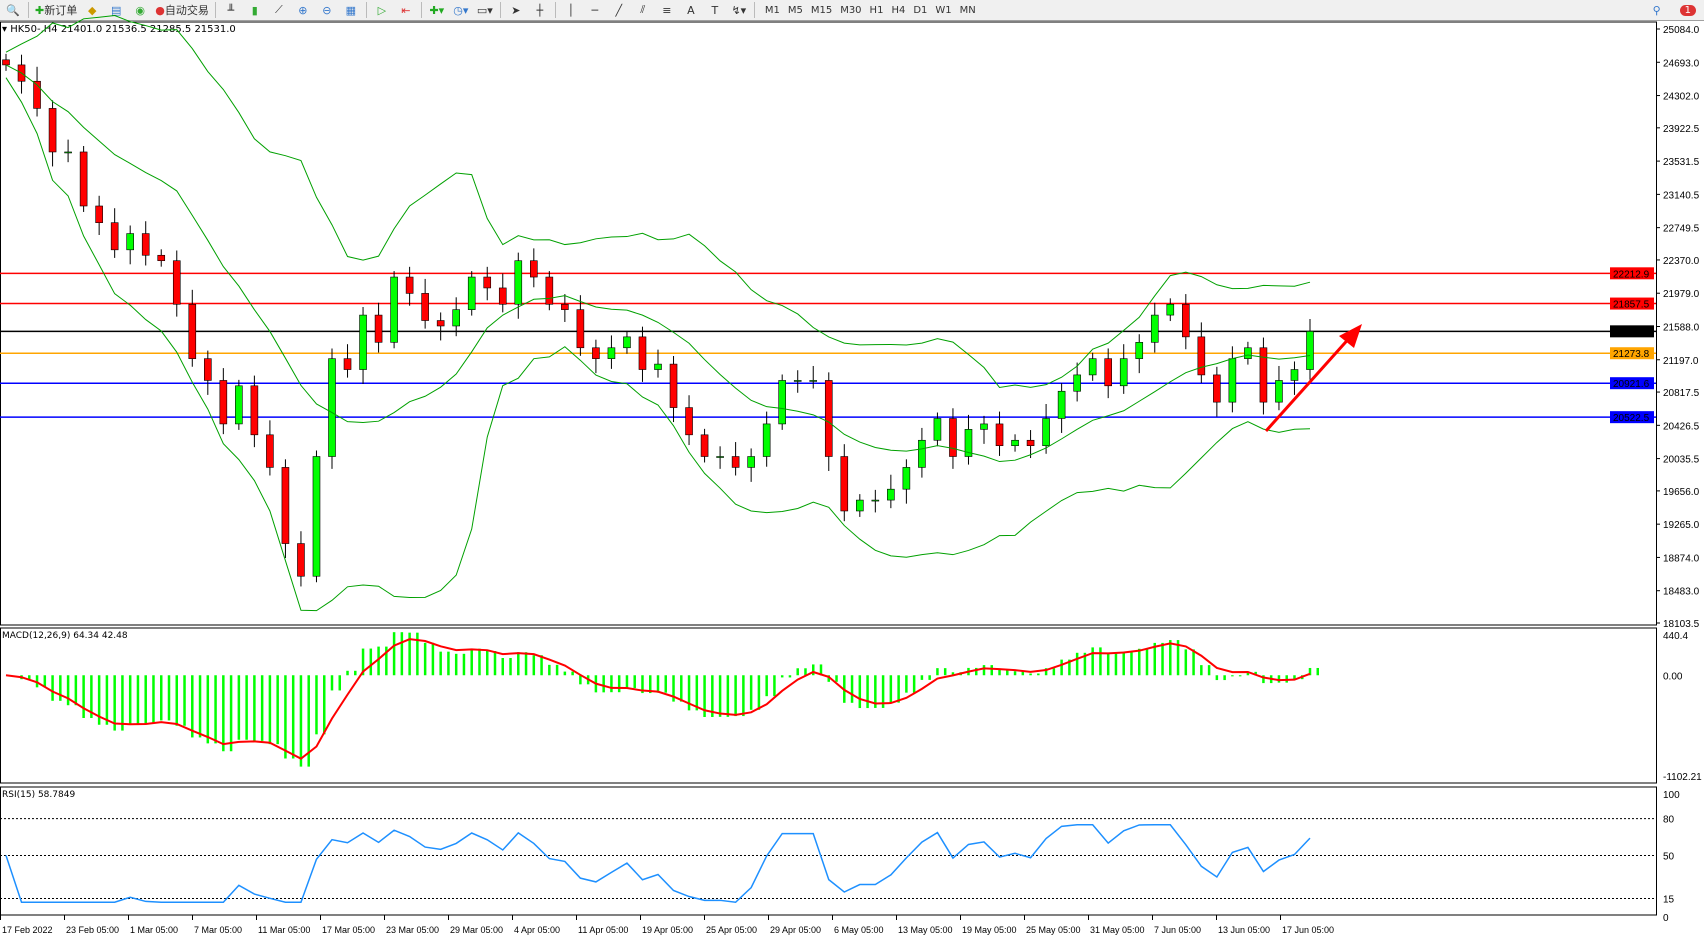 Image resolution: width=1704 pixels, height=943 pixels. I want to click on price-level-label: 20522.5, so click(1631, 418).